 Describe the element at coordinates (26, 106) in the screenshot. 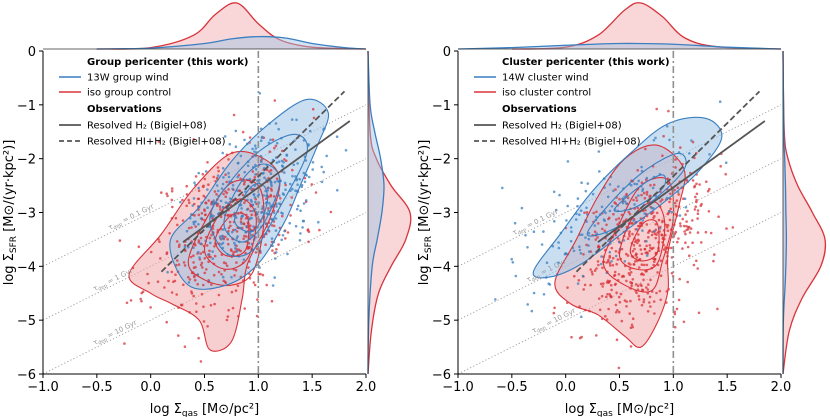

I see `left-y-tick-label: −1` at that location.